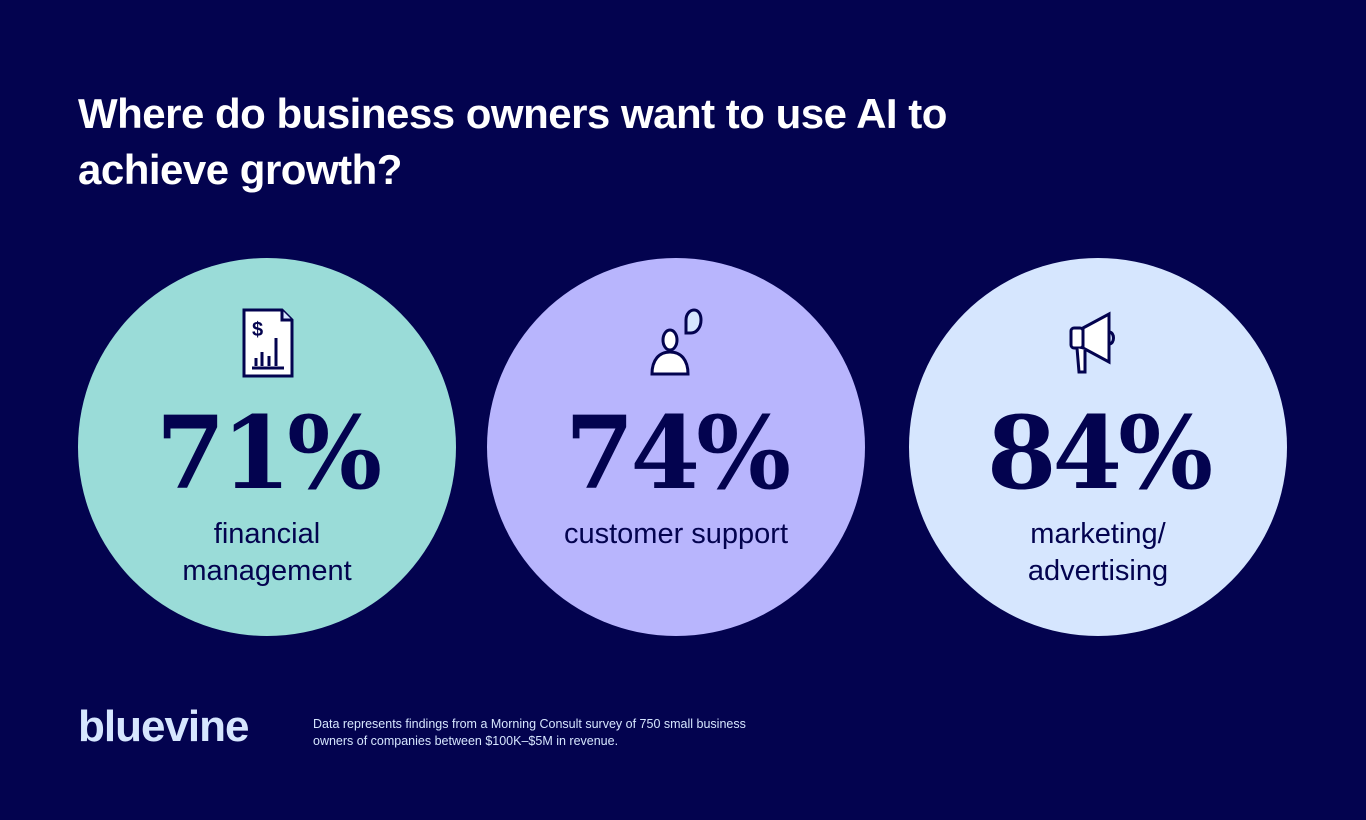 The height and width of the screenshot is (820, 1366). What do you see at coordinates (677, 453) in the screenshot?
I see `stat-value: 74%` at bounding box center [677, 453].